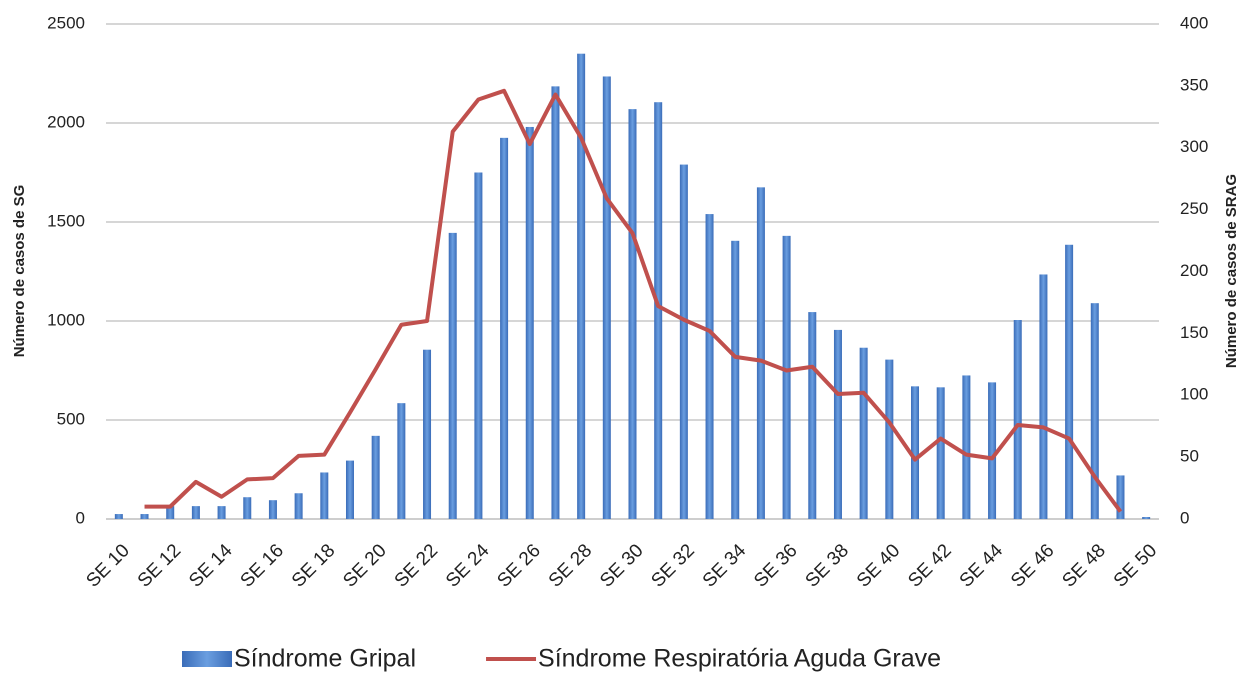 The width and height of the screenshot is (1245, 675). Describe the element at coordinates (1194, 22) in the screenshot. I see `y2-tick-label: 400` at that location.